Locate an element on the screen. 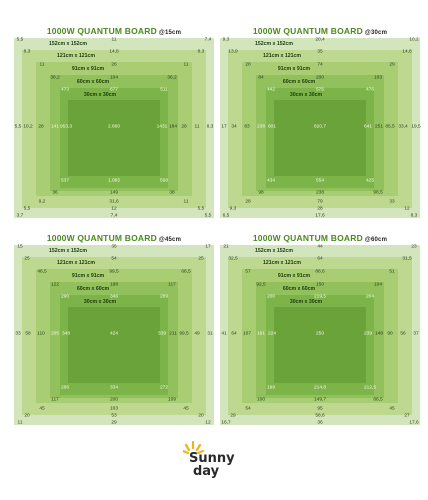 The width and height of the screenshot is (428, 500). ppfd-value: 26 is located at coordinates (114, 65).